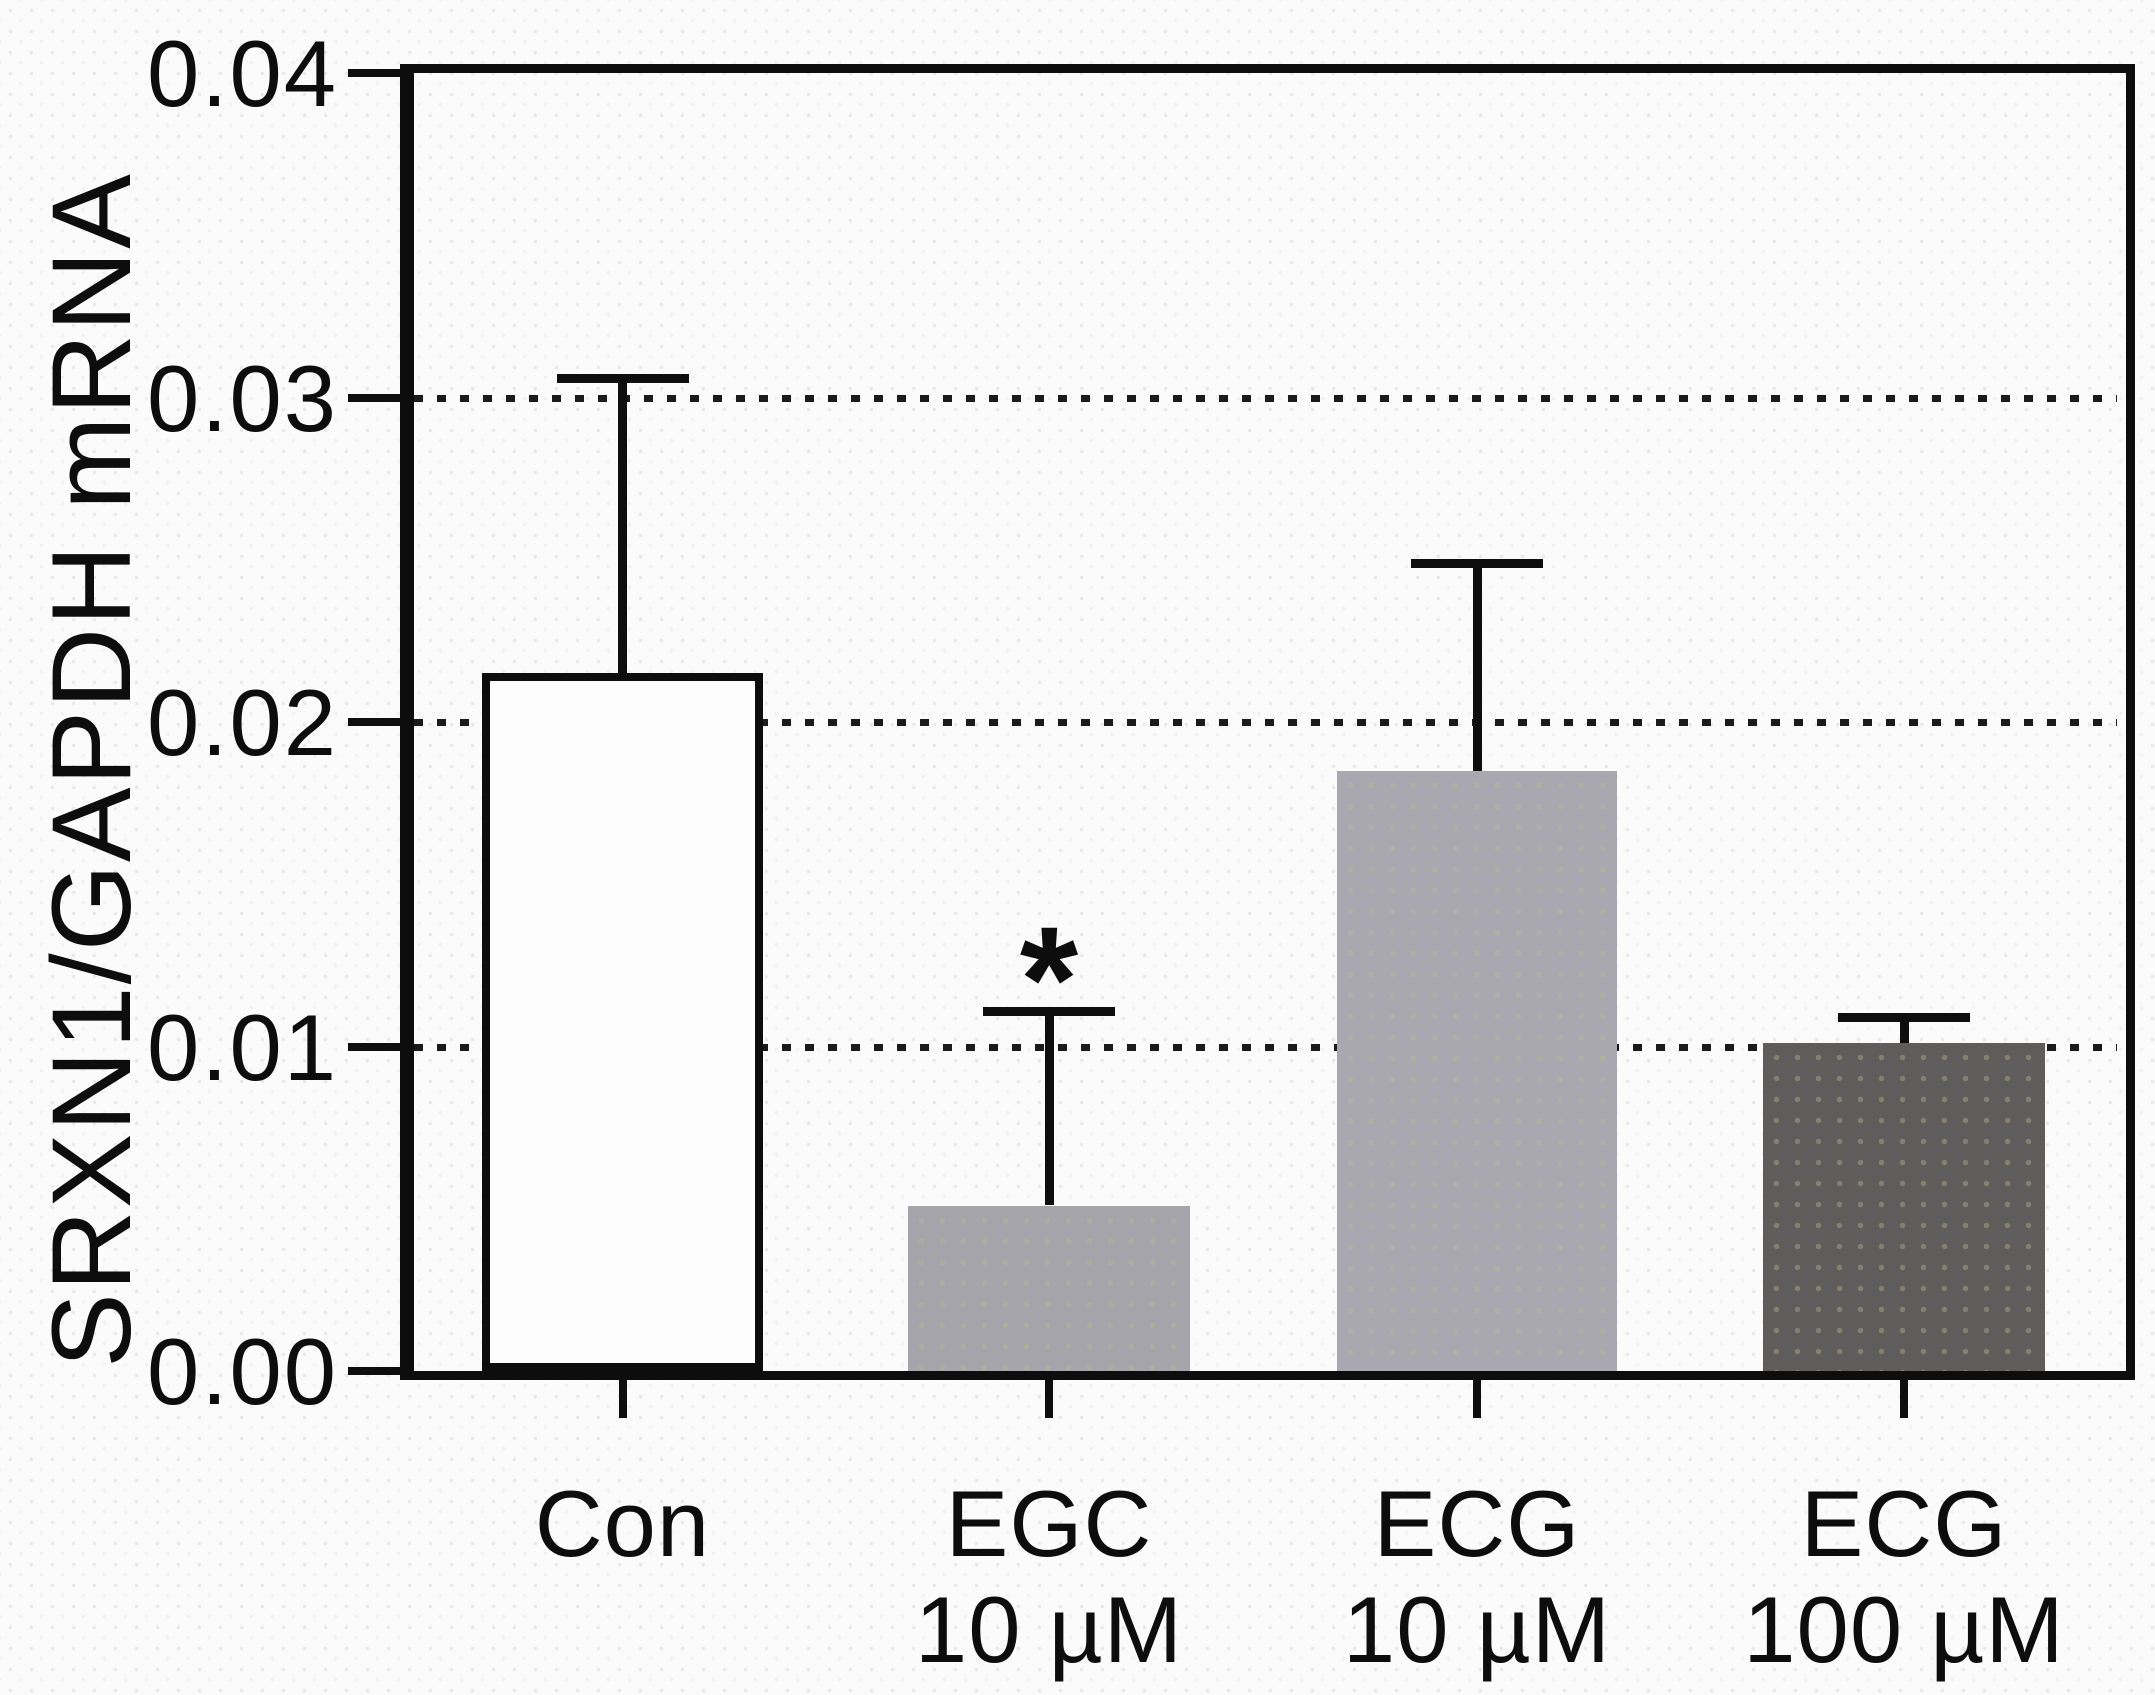 This screenshot has height=1695, width=2155. I want to click on bar-ecg-100-m-error-cap, so click(1904, 1018).